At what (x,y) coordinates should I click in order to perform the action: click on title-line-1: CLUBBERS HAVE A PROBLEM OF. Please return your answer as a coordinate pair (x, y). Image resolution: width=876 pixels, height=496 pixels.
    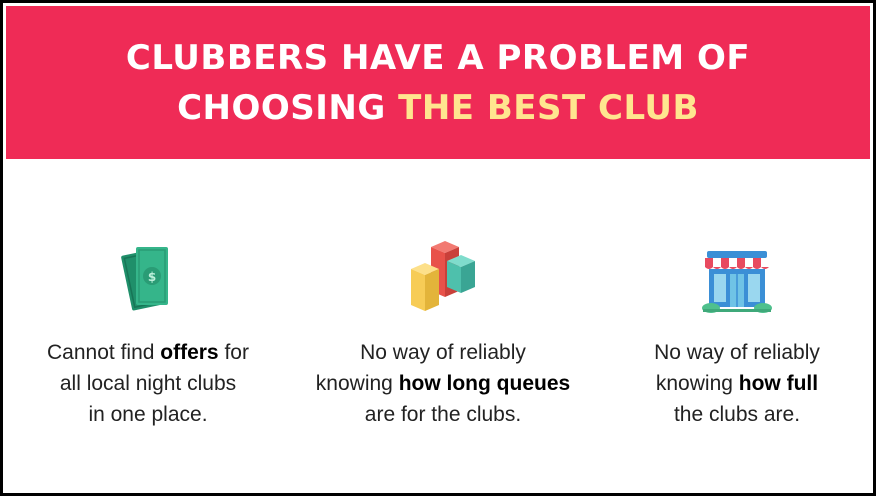
    Looking at the image, I should click on (438, 57).